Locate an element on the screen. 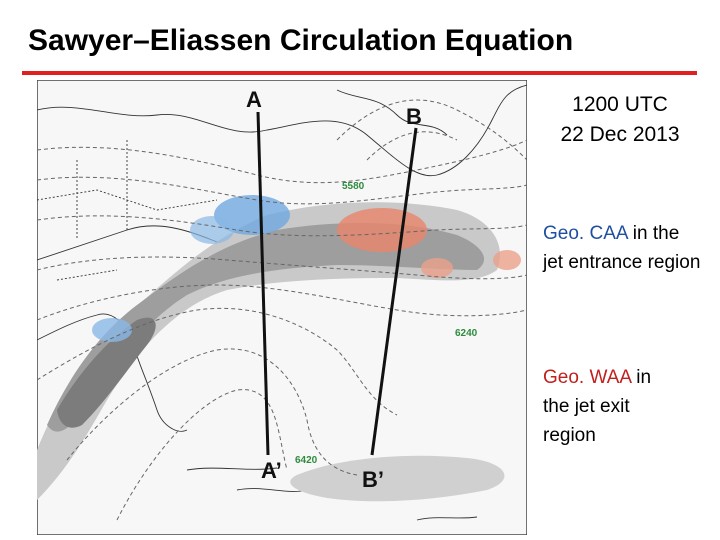 The height and width of the screenshot is (540, 720). note-highlight: Geo. WAA is located at coordinates (587, 377).